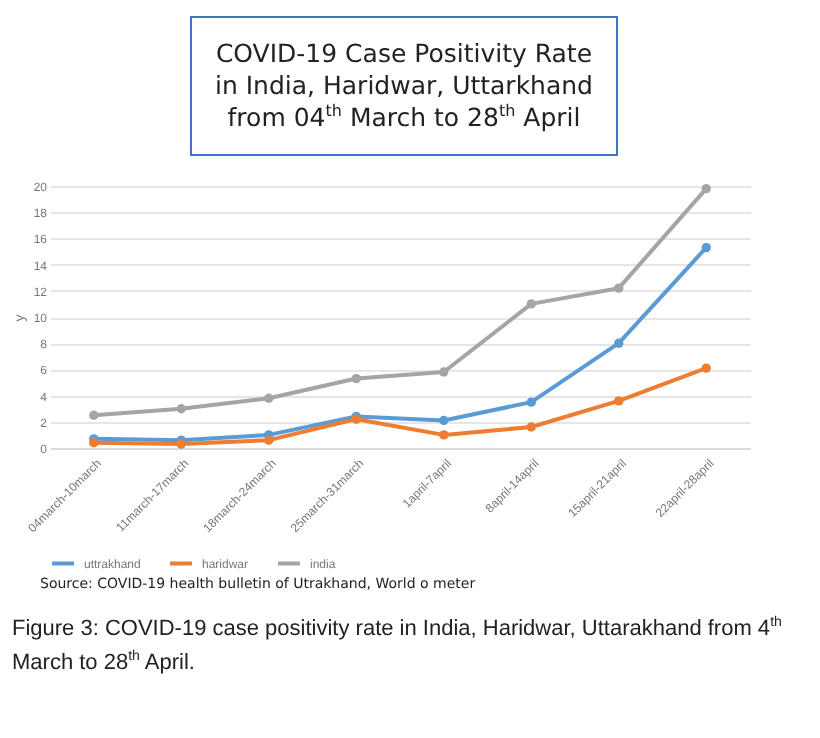 This screenshot has width=820, height=738. I want to click on chart-title: COVID-19 Case Positivity Rate in India, Haridwar, Uttarkhand from 04$^{th}$ March to 28$^{th}$ April, so click(404, 86).